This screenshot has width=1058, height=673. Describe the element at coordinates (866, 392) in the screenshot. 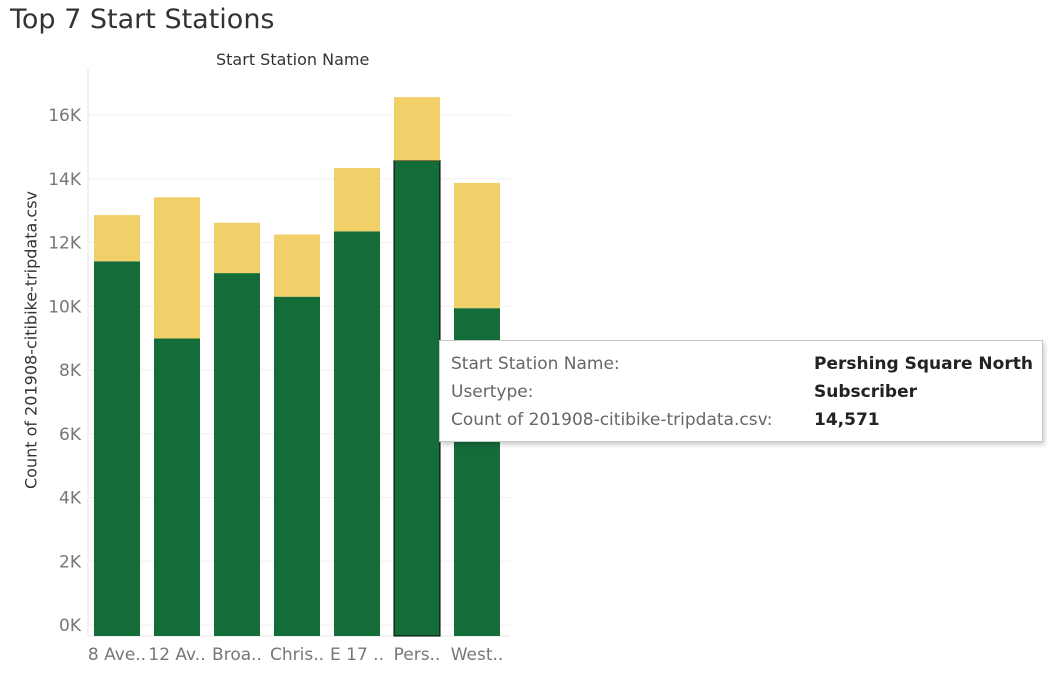

I see `tooltip-value-usertype: Subscriber` at that location.